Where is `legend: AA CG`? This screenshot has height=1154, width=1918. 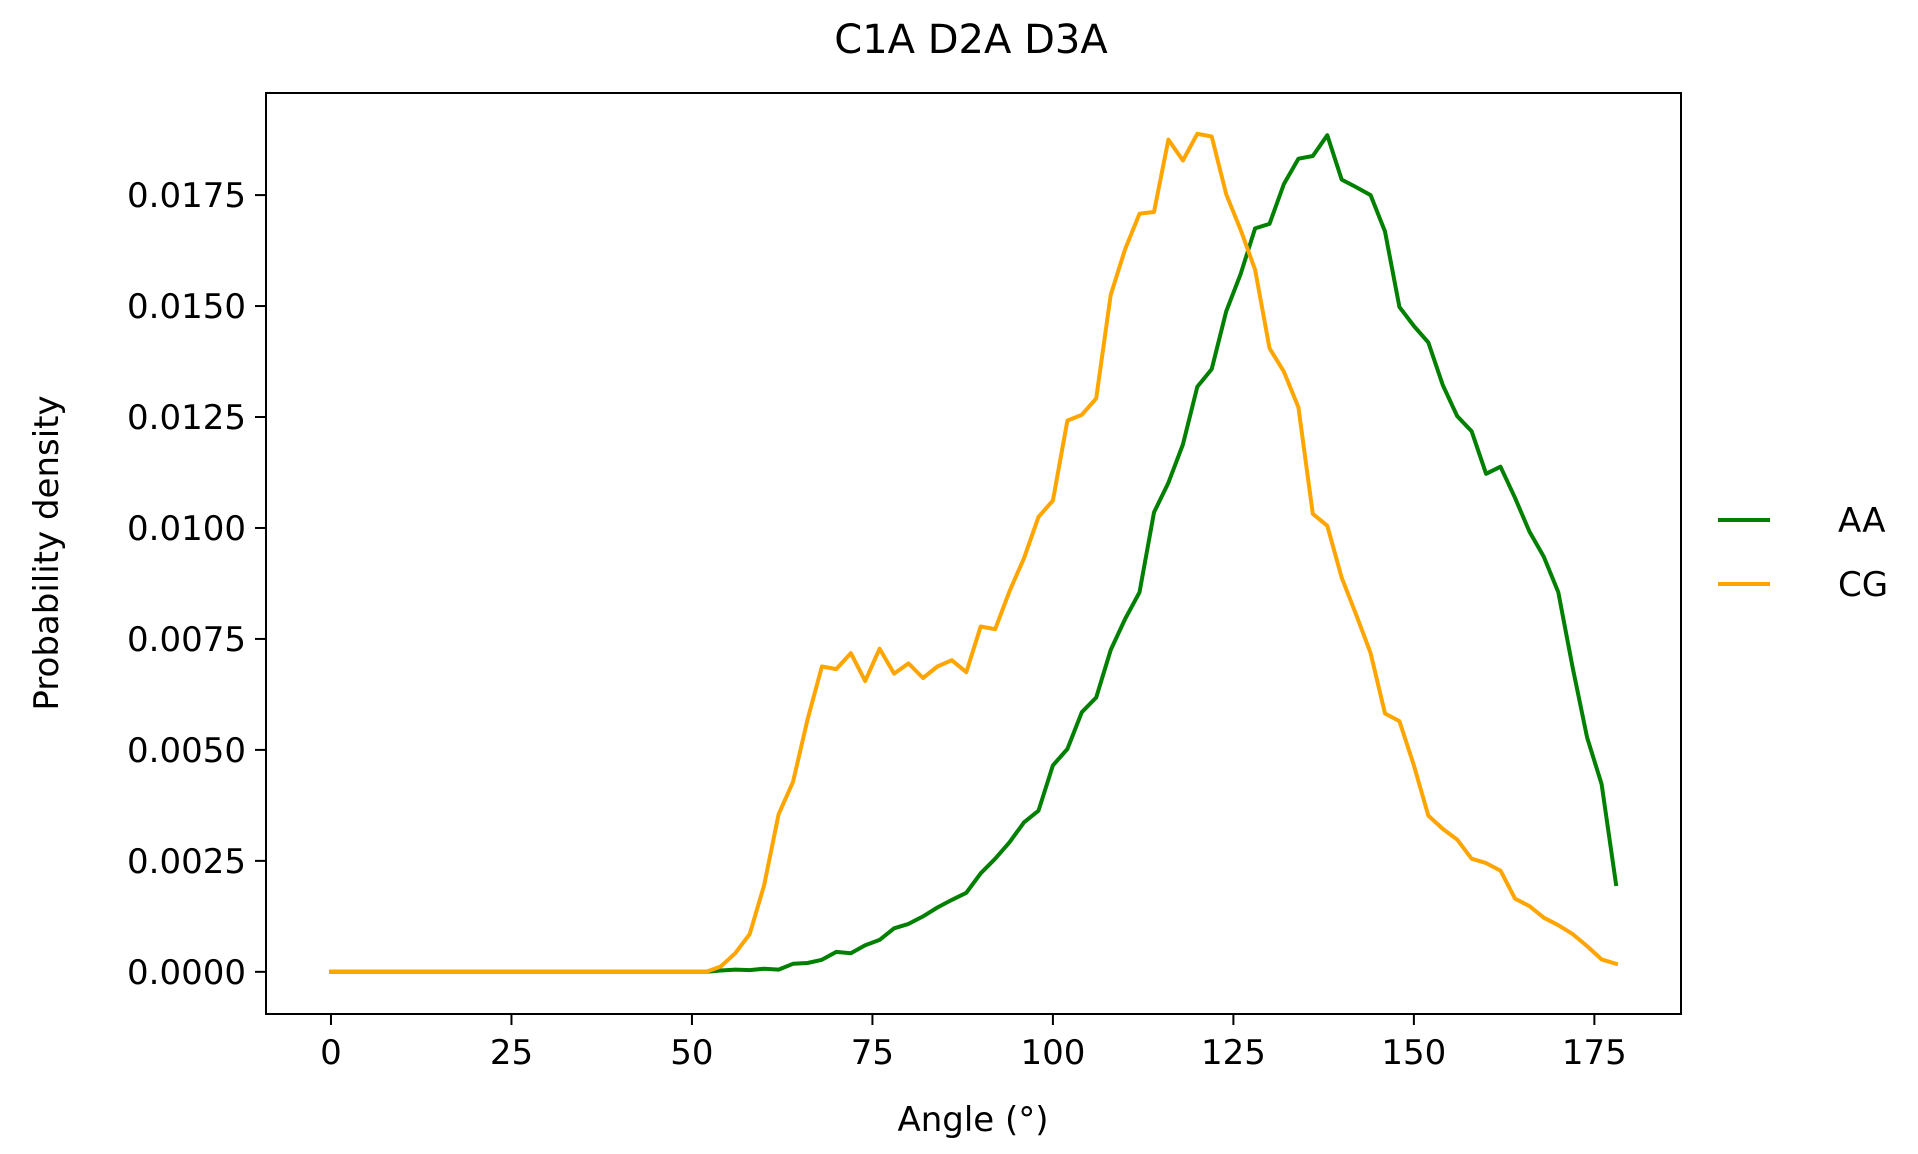
legend: AA CG is located at coordinates (1803, 553).